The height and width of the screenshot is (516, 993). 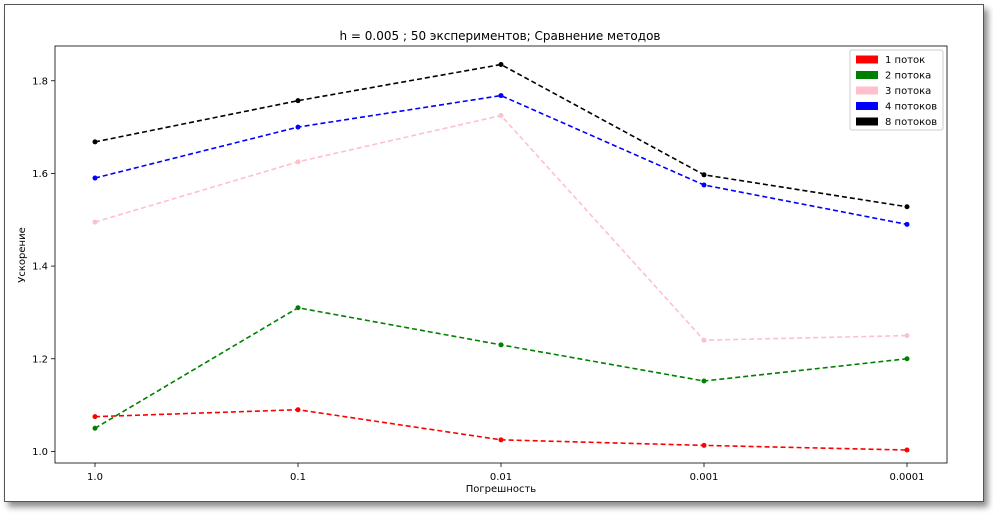 What do you see at coordinates (40, 81) in the screenshot?
I see `y-tick-label: 1.8` at bounding box center [40, 81].